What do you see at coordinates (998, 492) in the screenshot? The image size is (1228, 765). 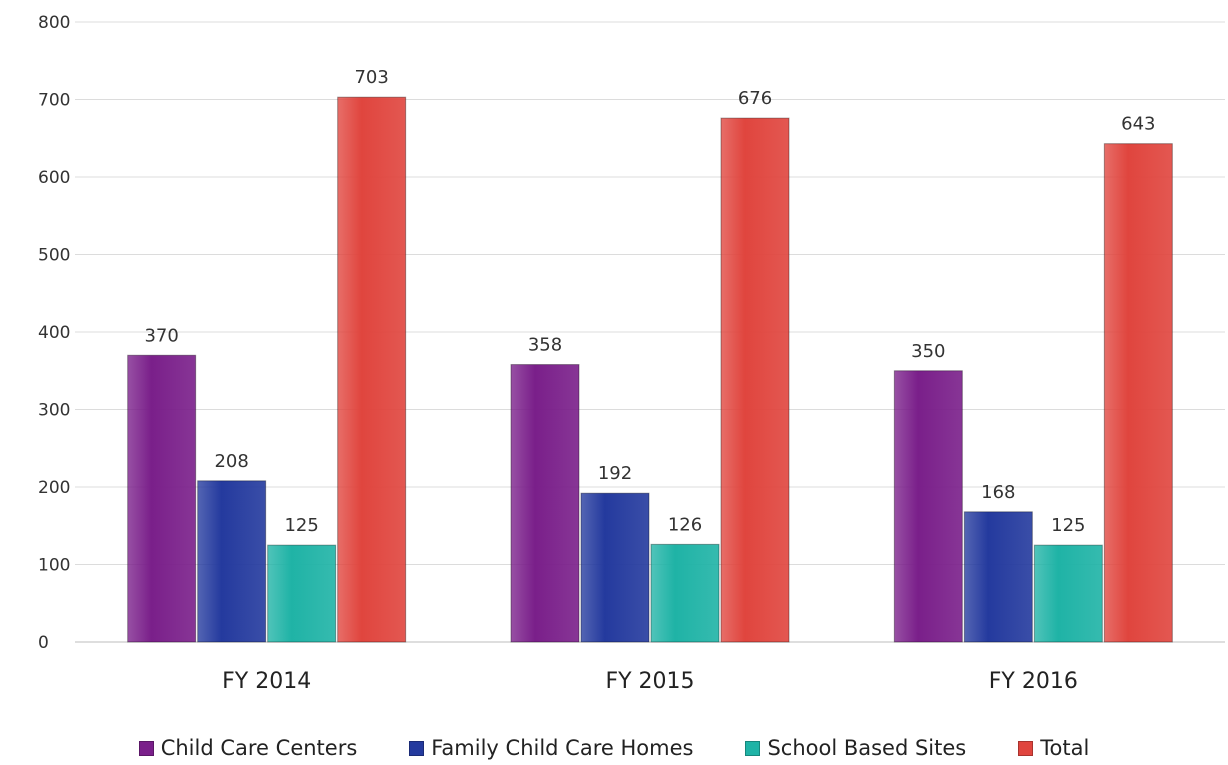 I see `data-label: 168` at bounding box center [998, 492].